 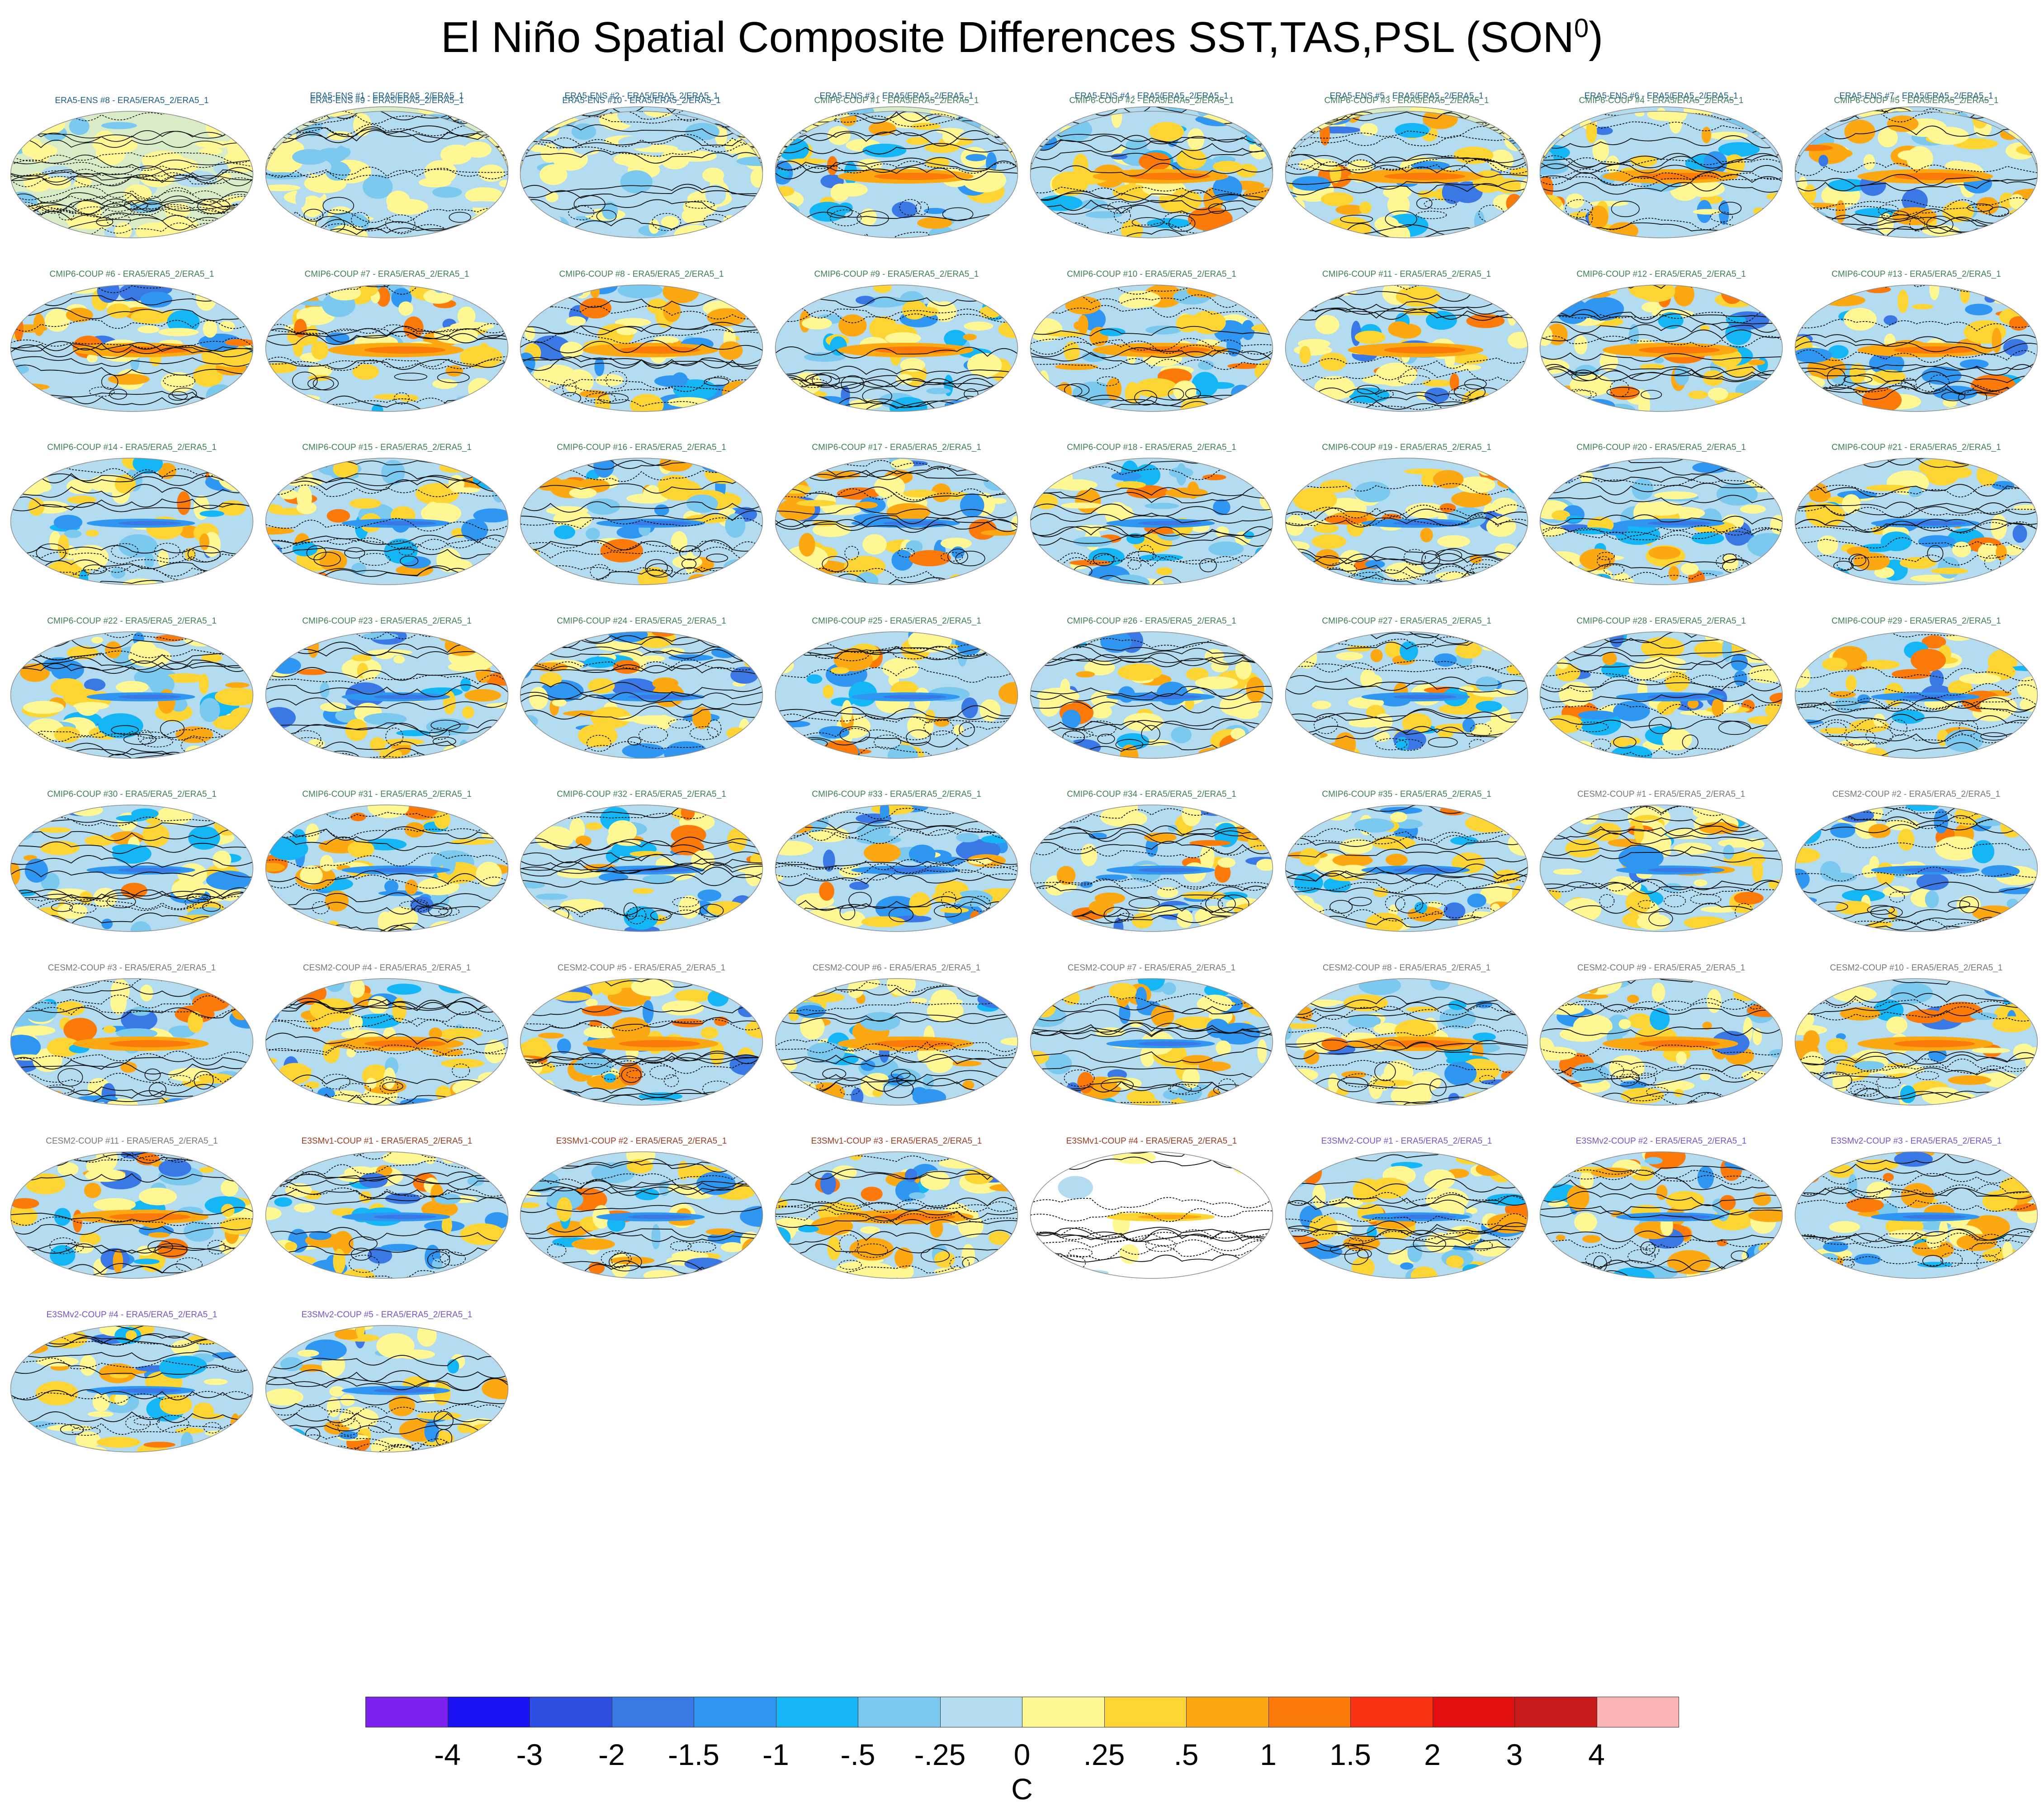 I want to click on map-panel: CESM2-COUP #1 - ERA5/ERA5_2/ERA5_1, so click(x=1661, y=876).